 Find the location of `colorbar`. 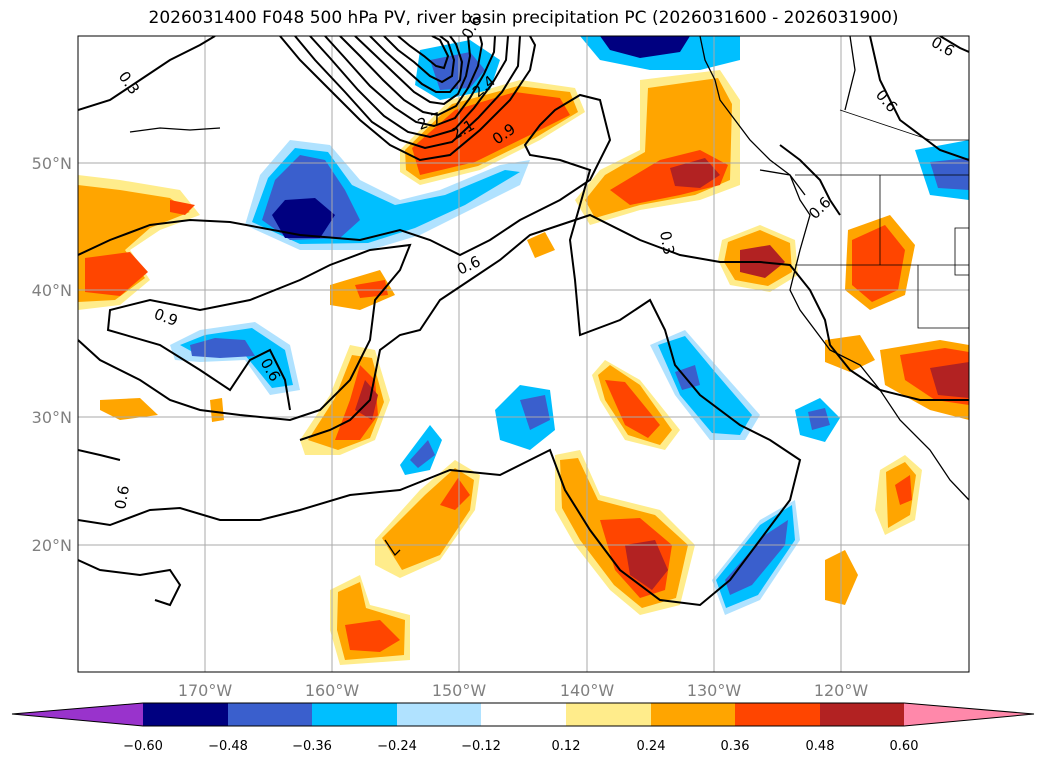

colorbar is located at coordinates (523, 714).